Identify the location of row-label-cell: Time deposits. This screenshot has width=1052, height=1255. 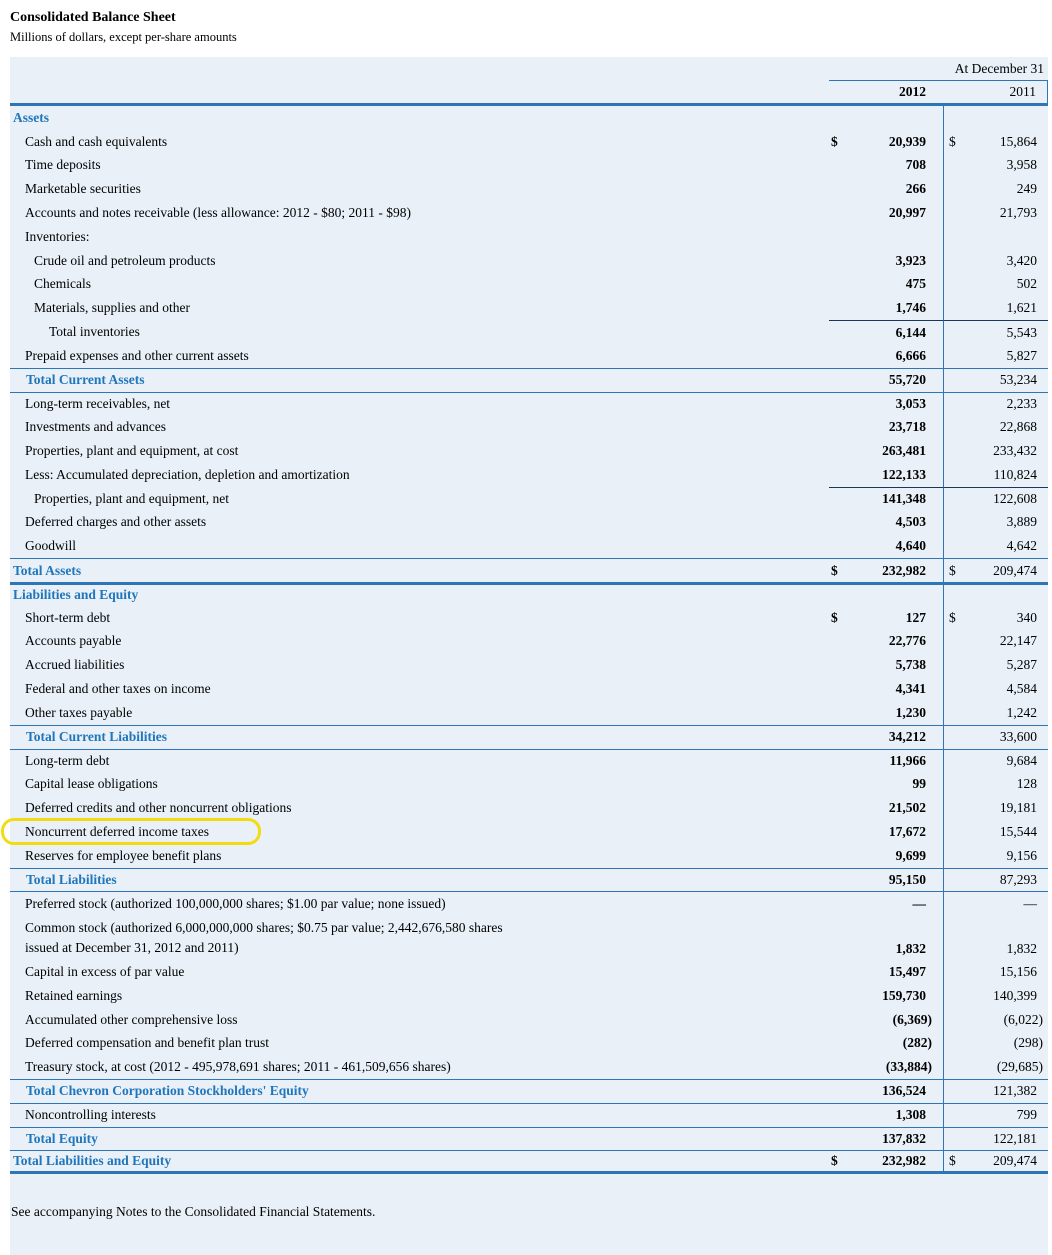
(419, 166).